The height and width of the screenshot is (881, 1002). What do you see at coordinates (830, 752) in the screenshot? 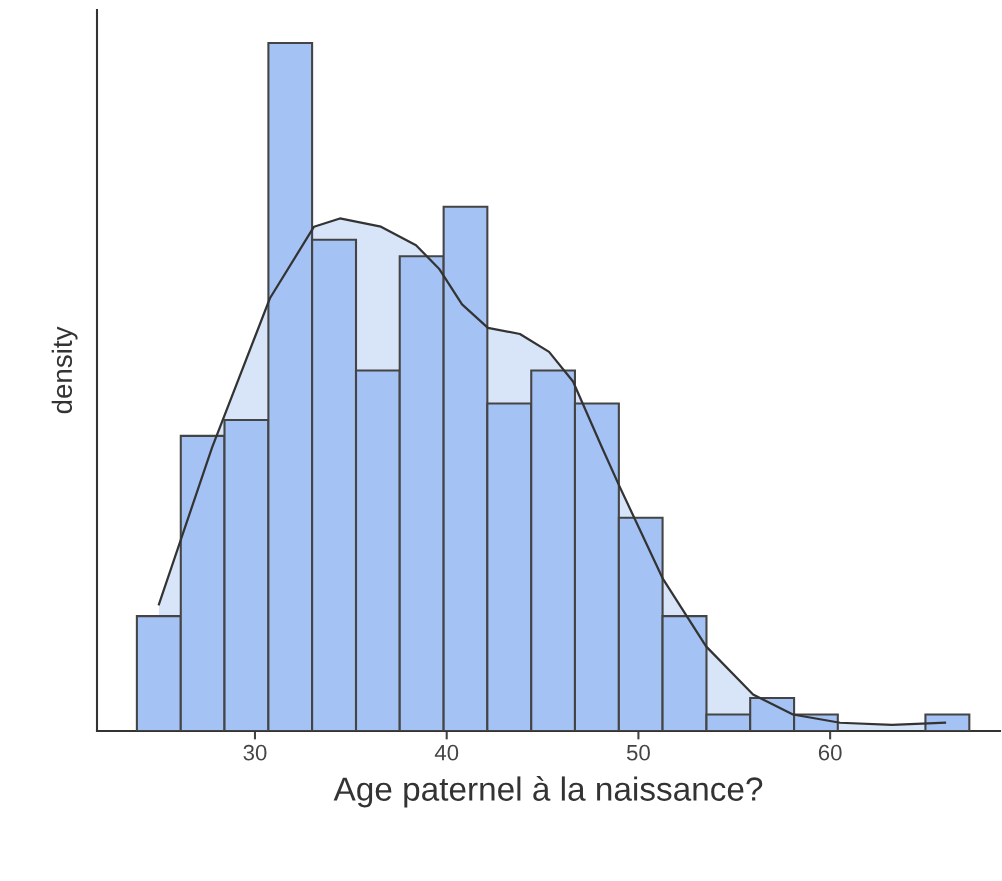
I see `x-tick-label: 60` at bounding box center [830, 752].